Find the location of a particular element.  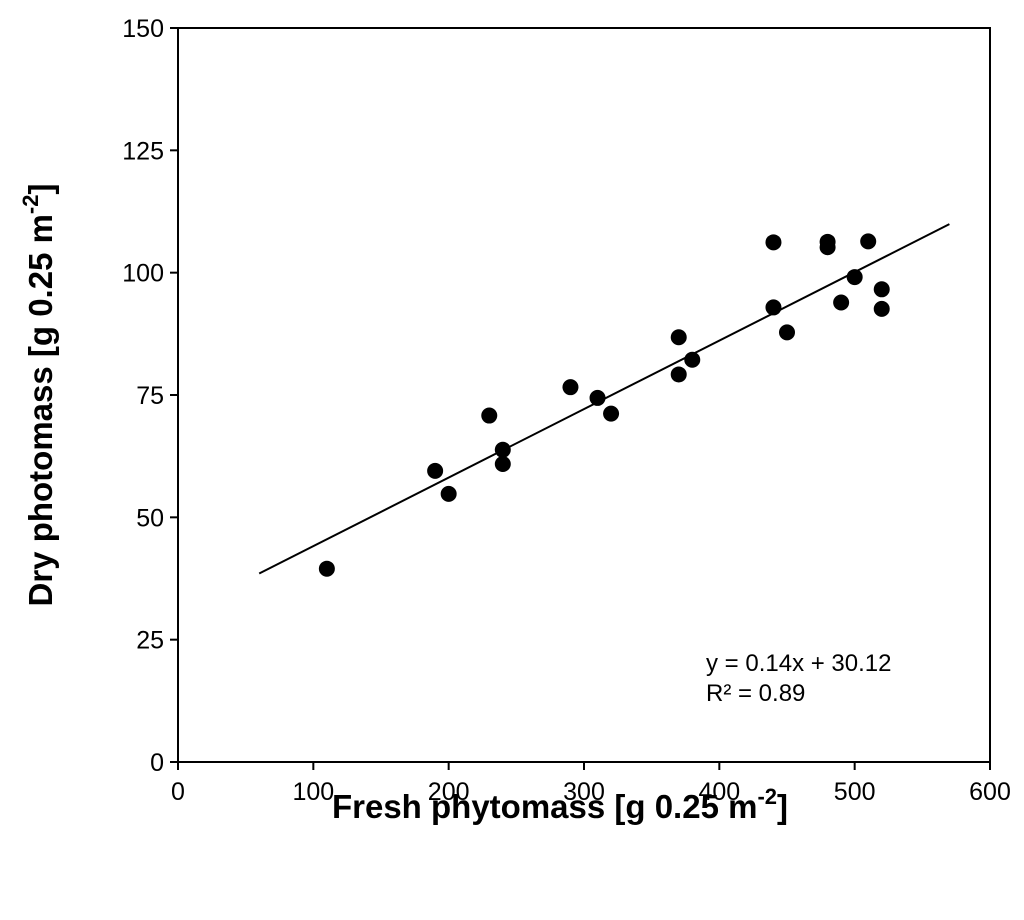

y-tick-label: 75 is located at coordinates (150, 396).